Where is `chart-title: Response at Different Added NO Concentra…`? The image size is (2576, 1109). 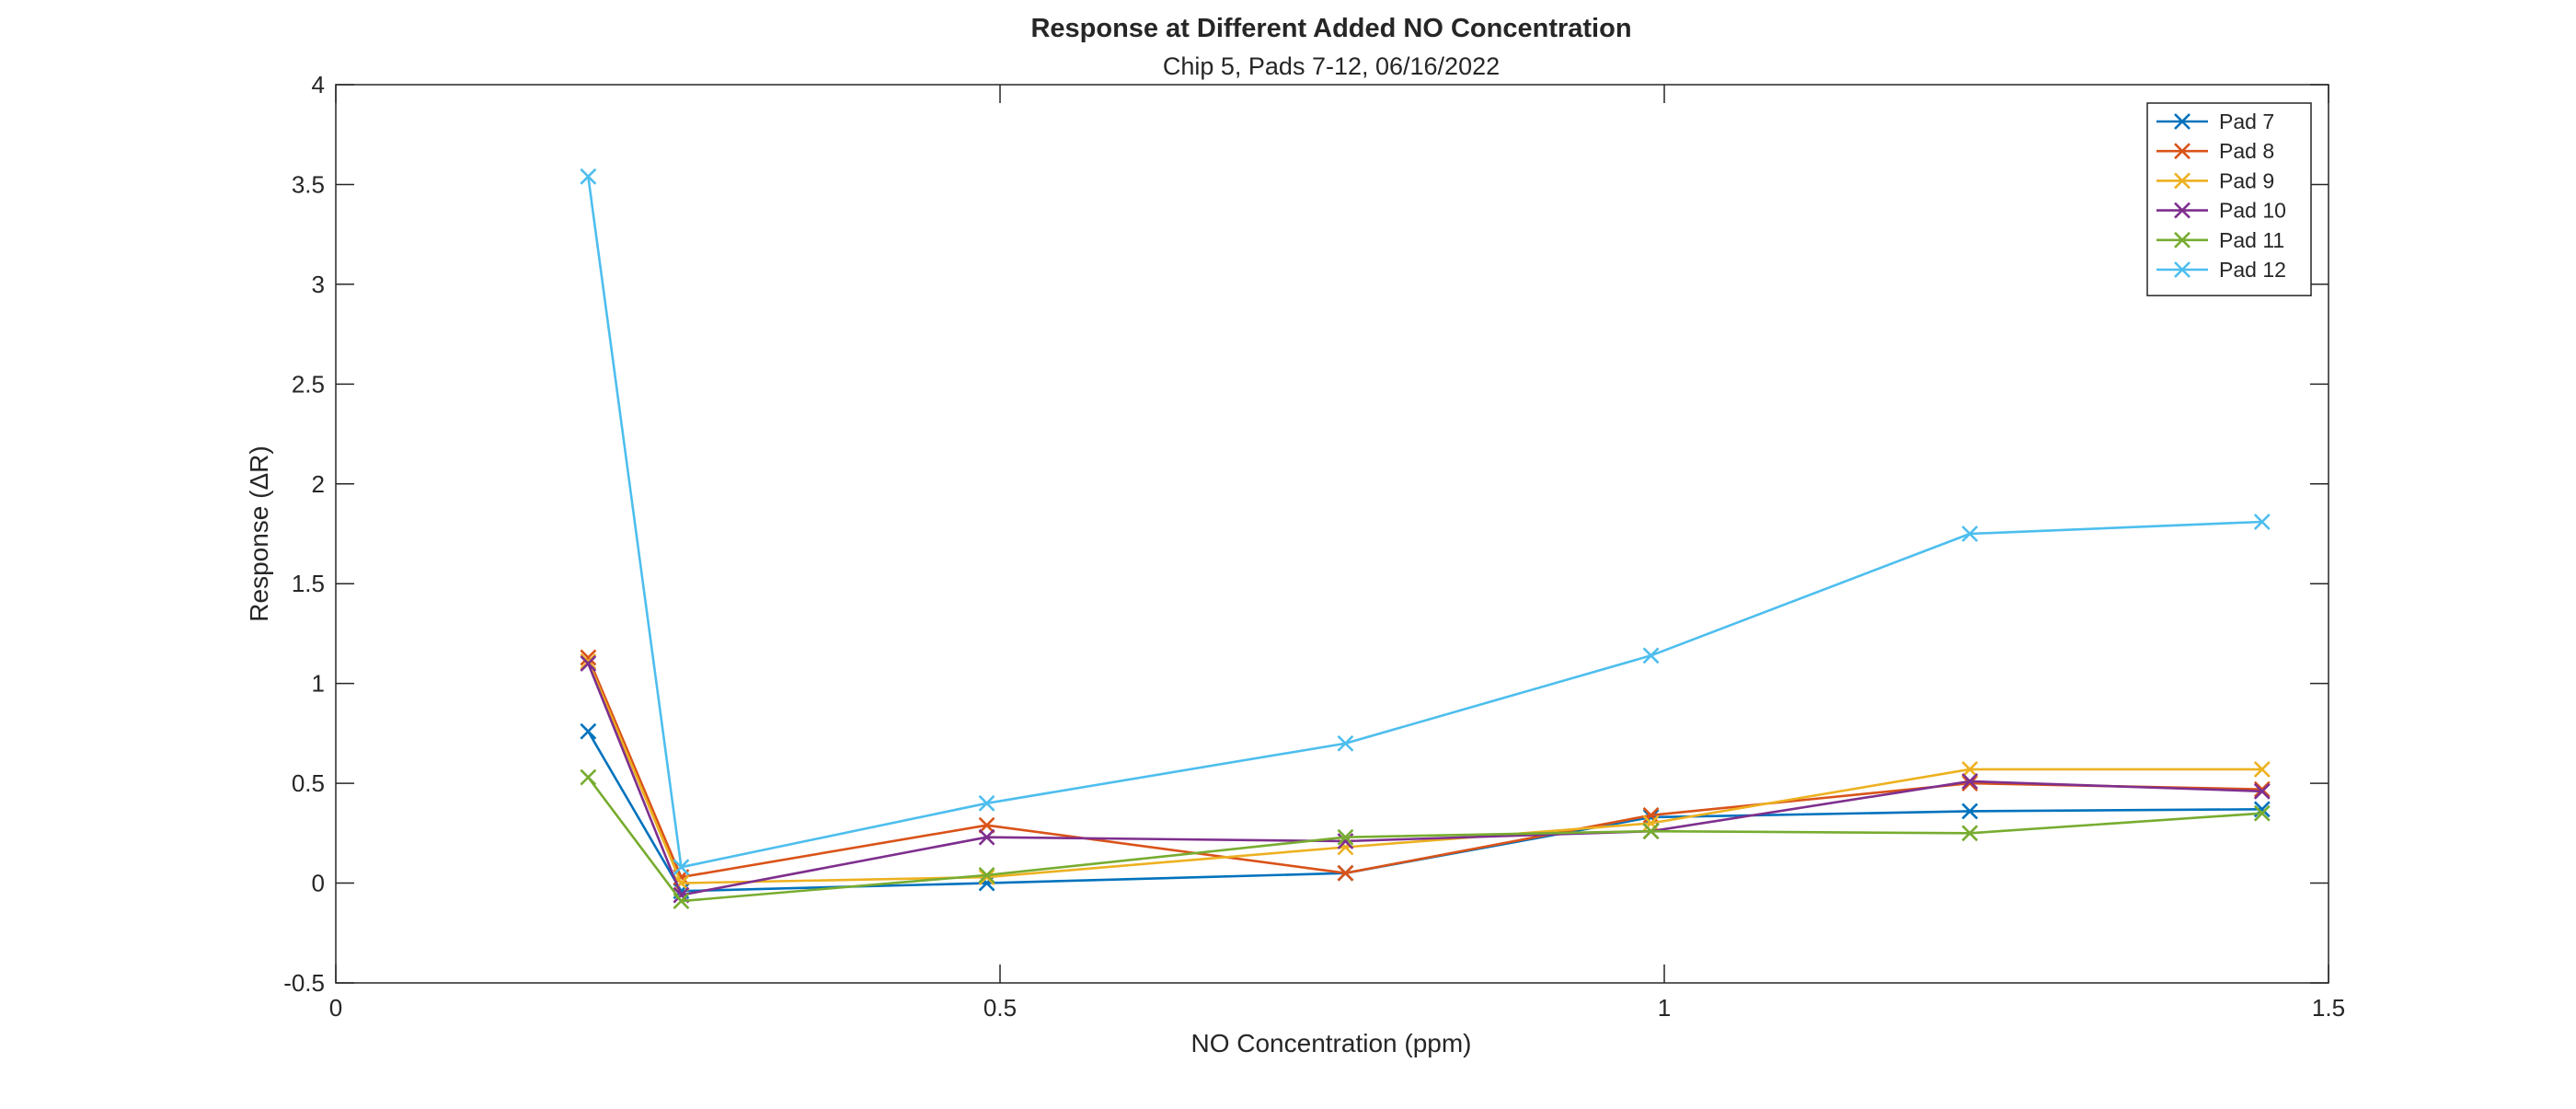 chart-title: Response at Different Added NO Concentra… is located at coordinates (1330, 28).